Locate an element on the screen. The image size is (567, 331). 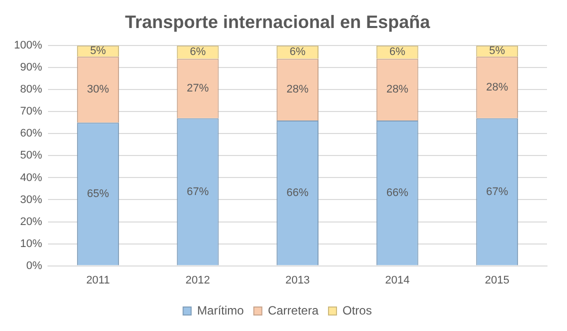
x-tick-label: 2012 is located at coordinates (198, 280).